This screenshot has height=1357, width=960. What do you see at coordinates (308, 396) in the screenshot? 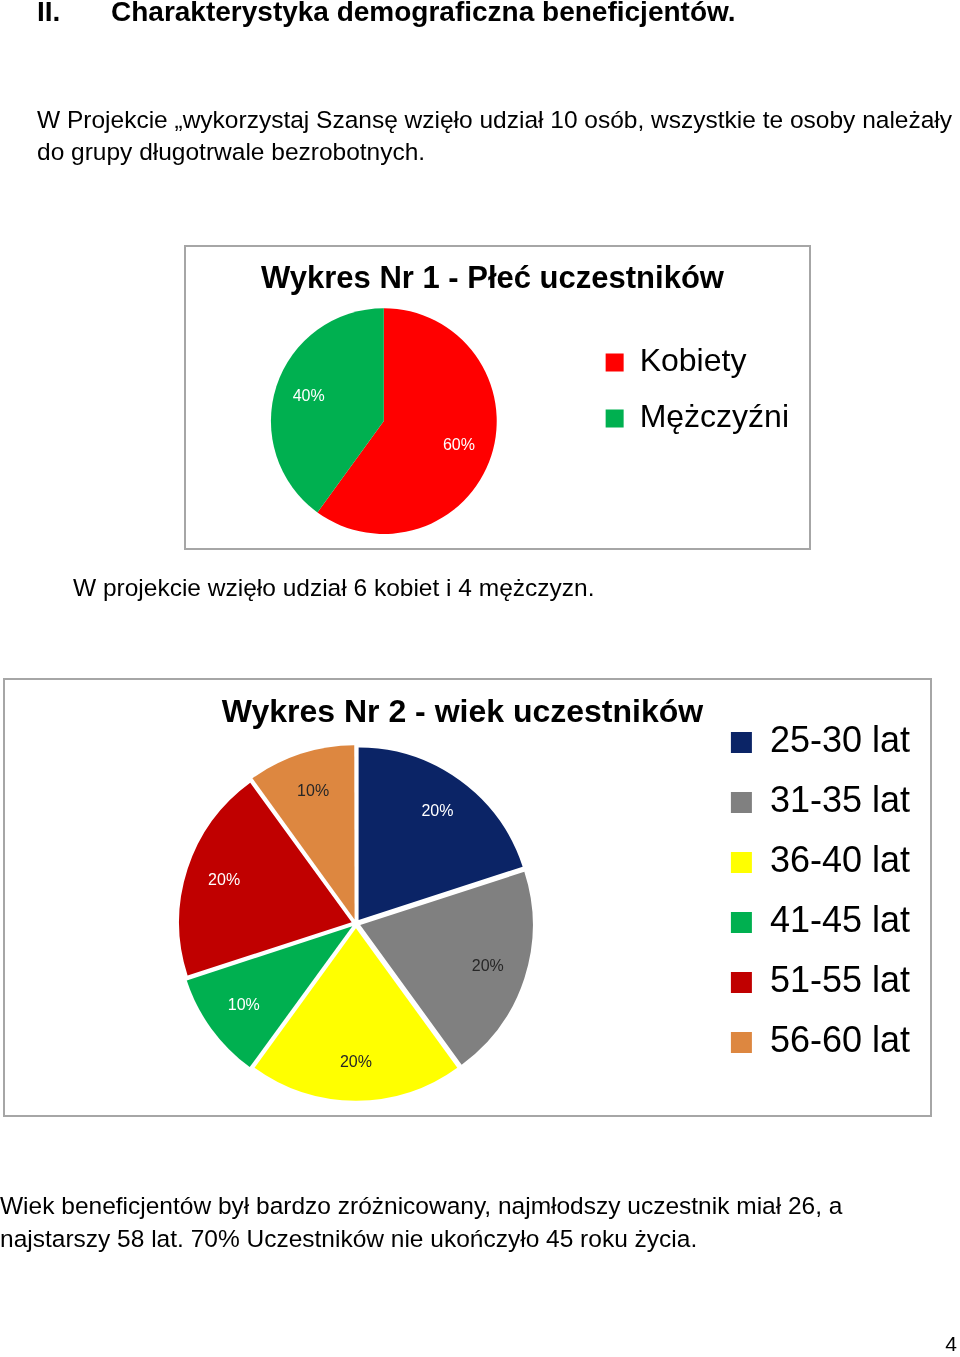
I see `data-label: 40%` at bounding box center [308, 396].